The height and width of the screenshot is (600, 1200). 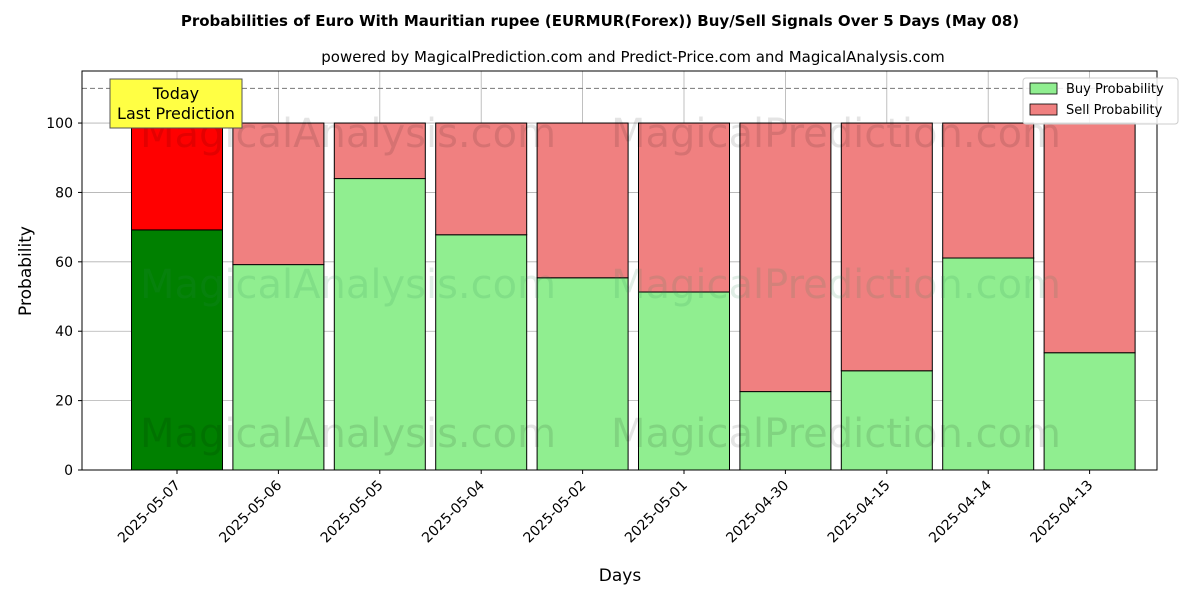 What do you see at coordinates (64, 402) in the screenshot?
I see `y-tick-label: 20` at bounding box center [64, 402].